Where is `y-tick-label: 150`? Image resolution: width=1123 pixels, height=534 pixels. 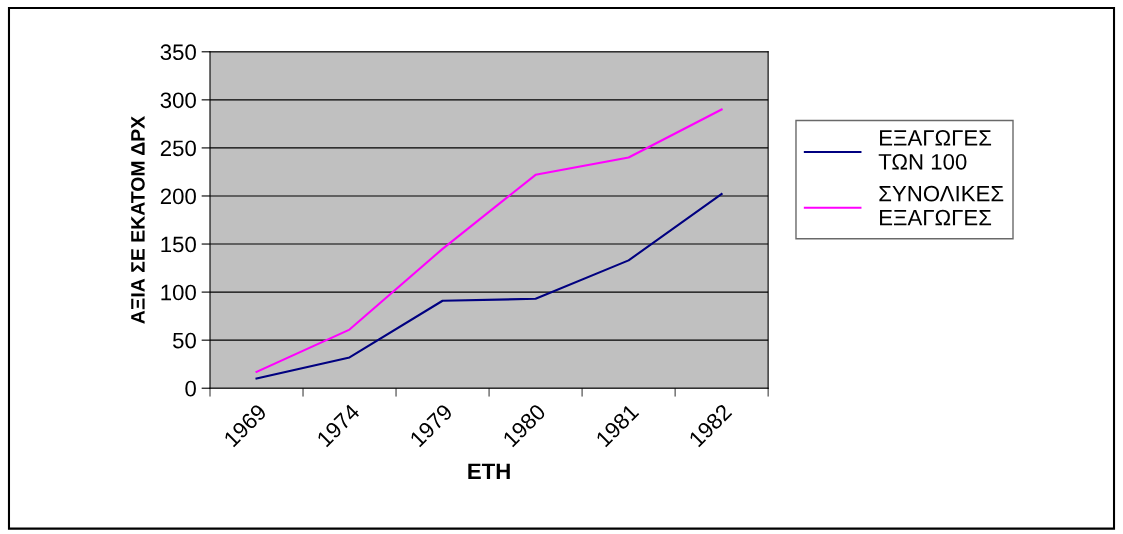
y-tick-label: 150 is located at coordinates (178, 244).